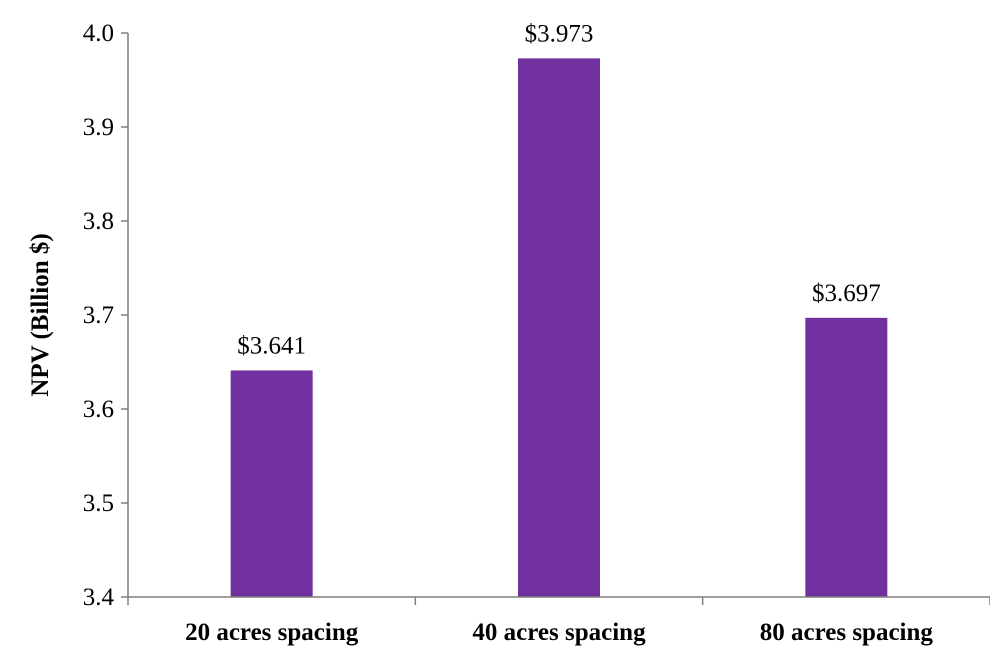 Image resolution: width=990 pixels, height=672 pixels. I want to click on y-tick-label: 4.0, so click(98, 33).